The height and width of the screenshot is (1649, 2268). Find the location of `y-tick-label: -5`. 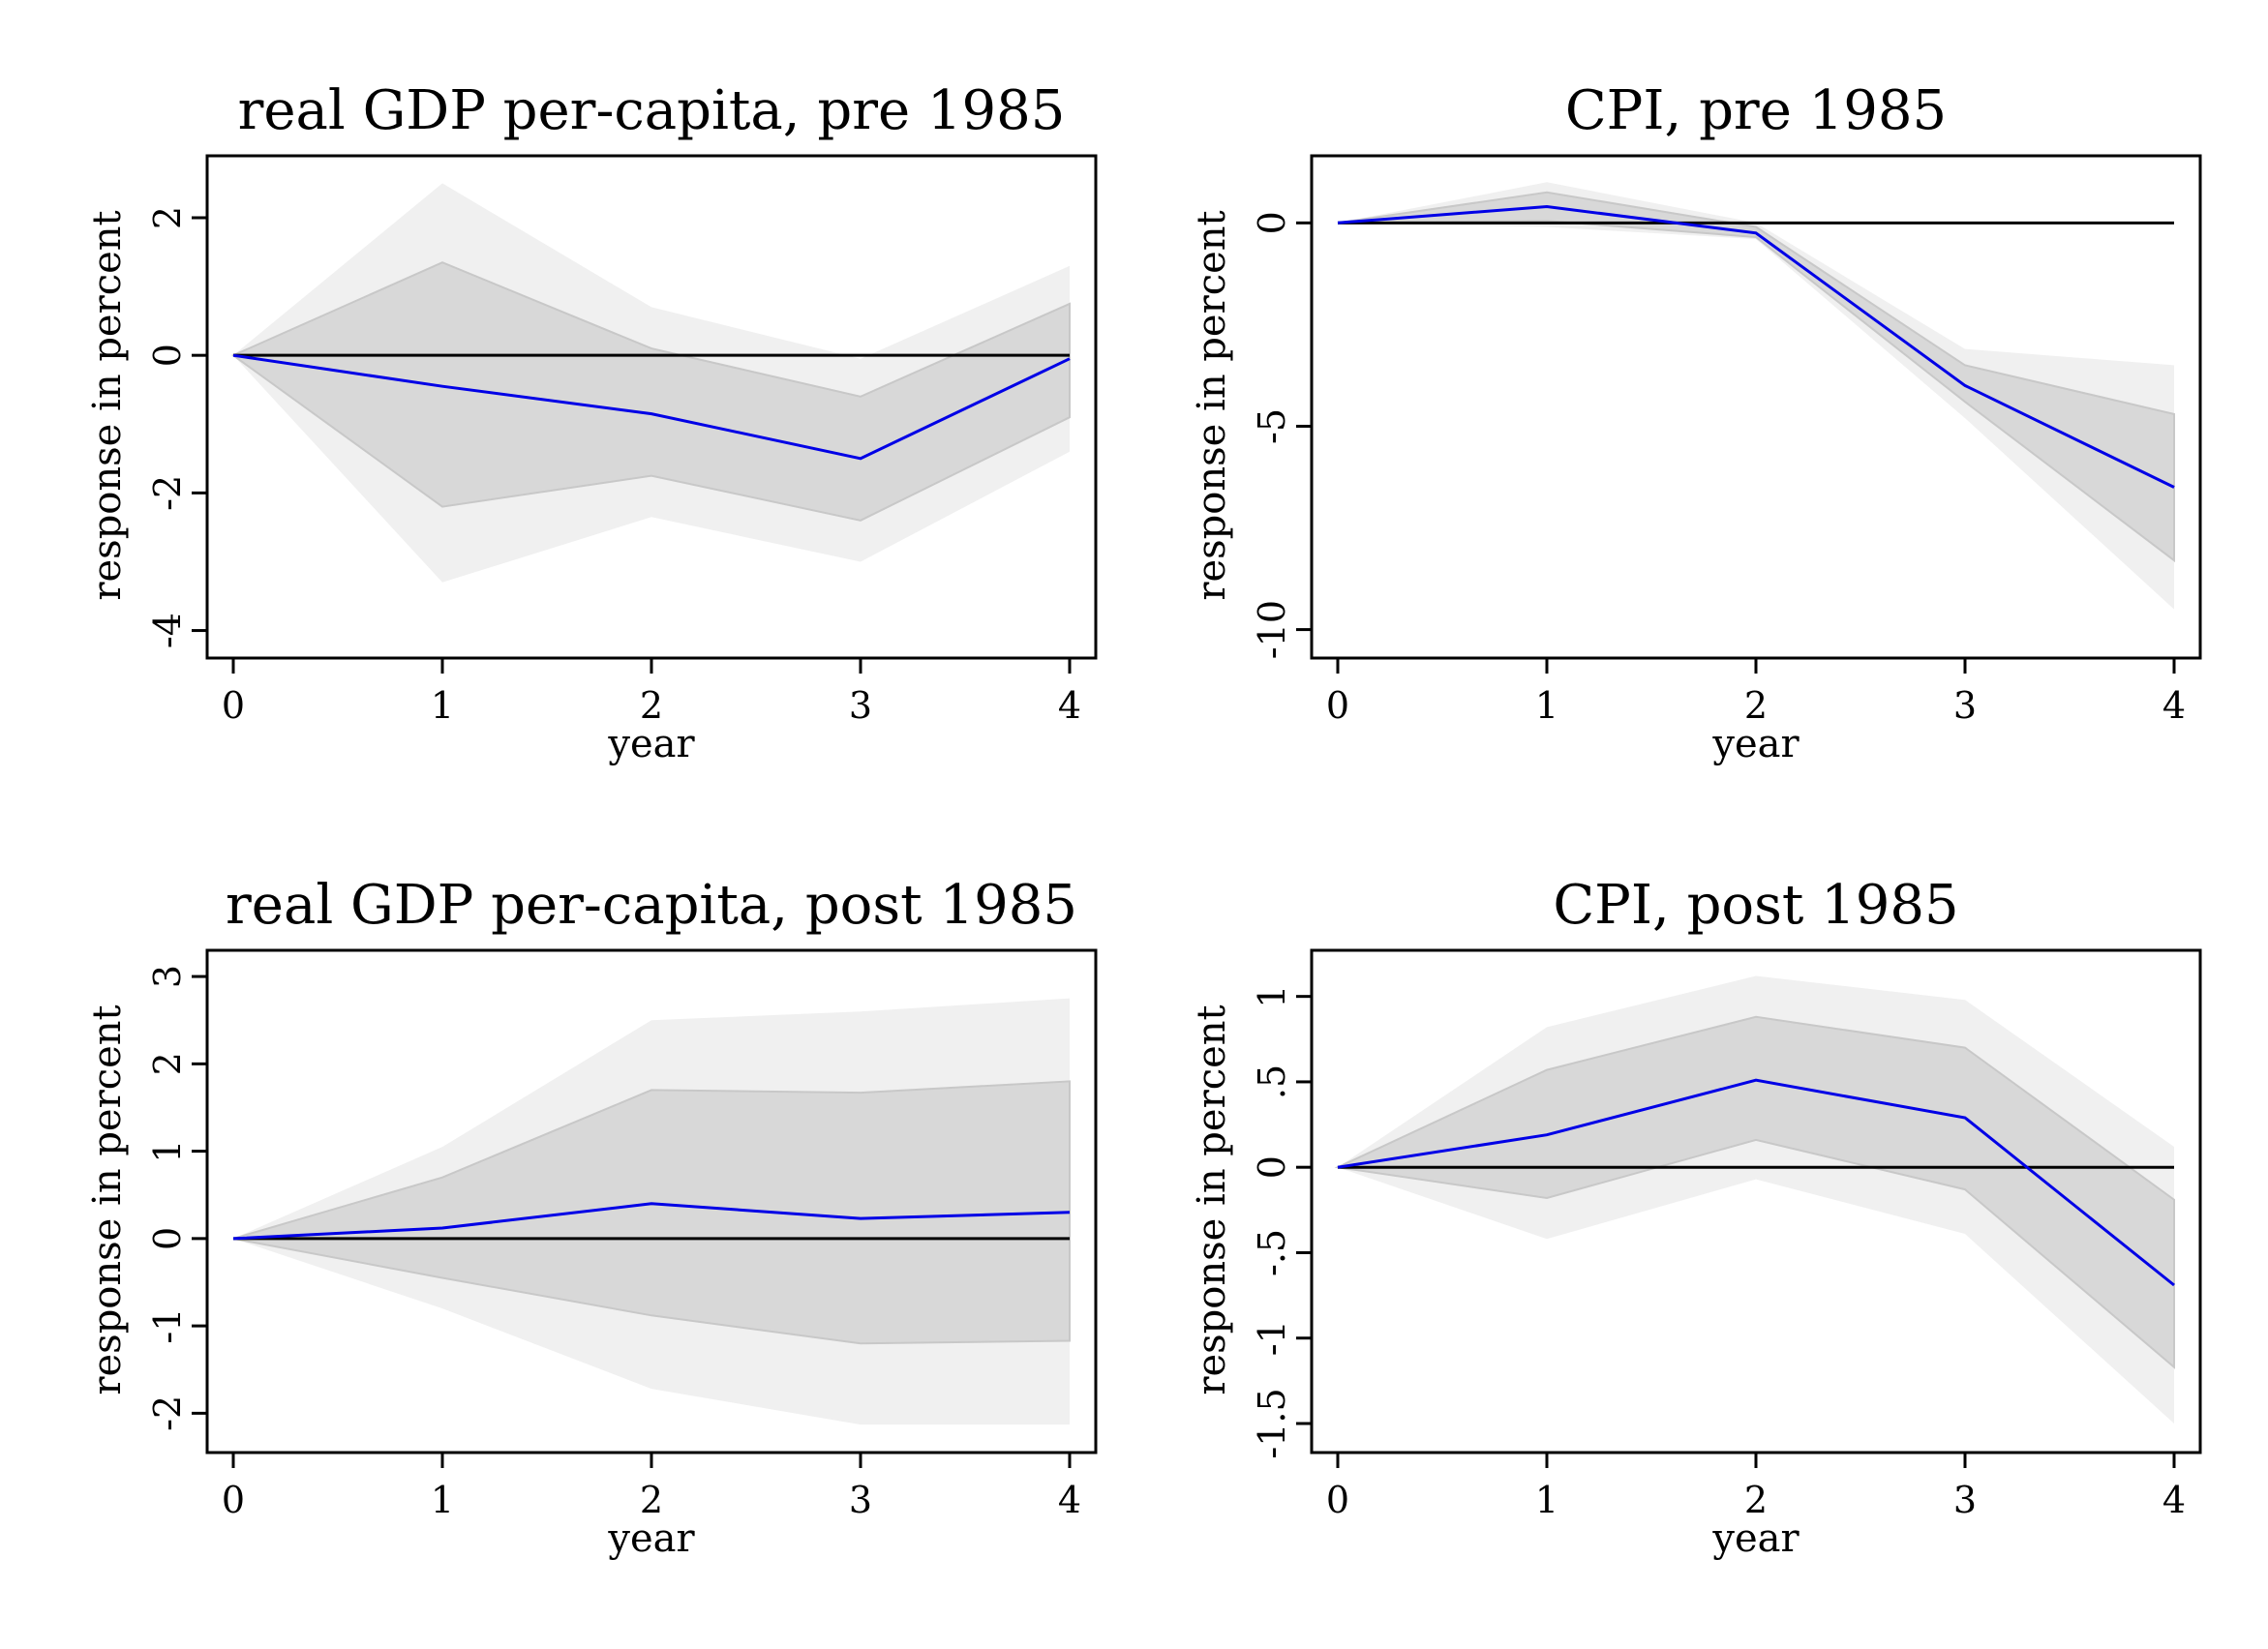

y-tick-label: -5 is located at coordinates (1272, 426).